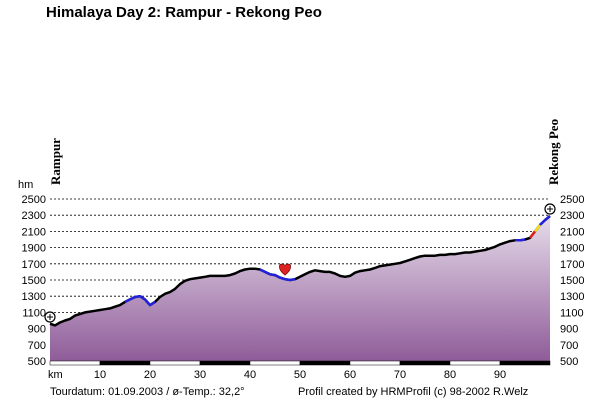 Image resolution: width=600 pixels, height=400 pixels. I want to click on y-tick-label-left: 2100, so click(34, 232).